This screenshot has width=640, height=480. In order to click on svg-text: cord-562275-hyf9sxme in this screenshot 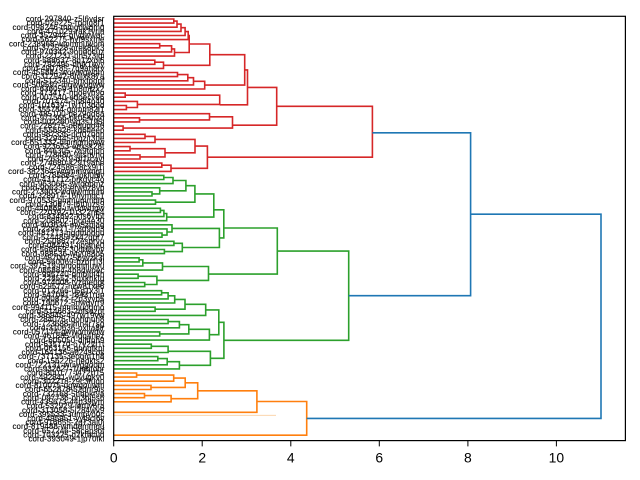, I will do `click(63, 39)`.